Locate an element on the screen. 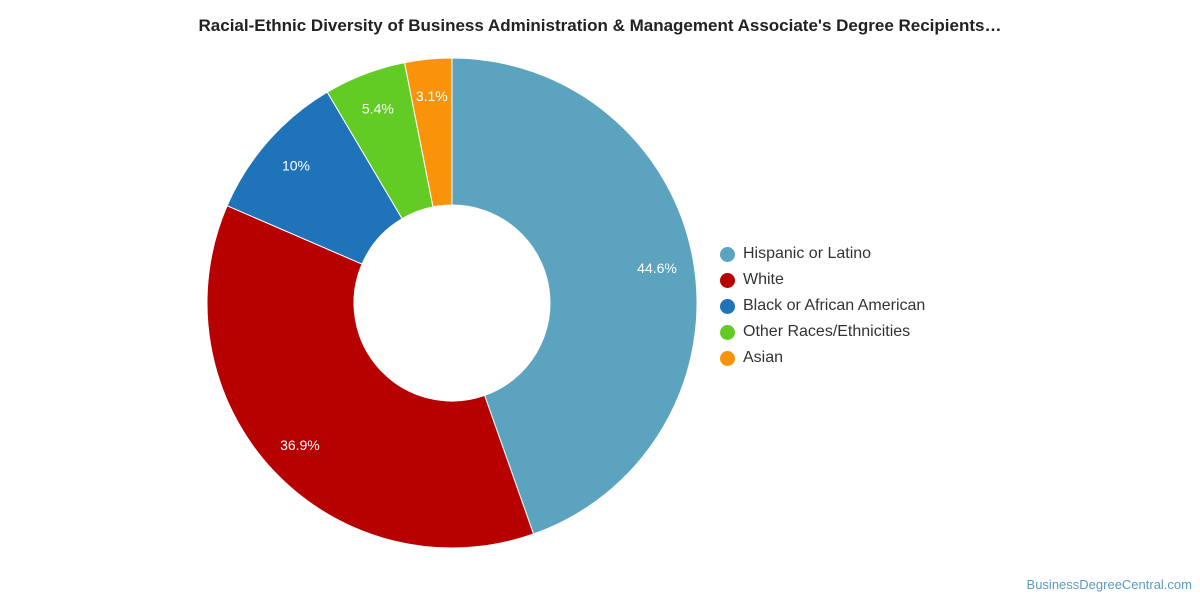 Image resolution: width=1200 pixels, height=600 pixels. legend-item-other-races-ethnicities: Other Races/Ethnicities is located at coordinates (822, 332).